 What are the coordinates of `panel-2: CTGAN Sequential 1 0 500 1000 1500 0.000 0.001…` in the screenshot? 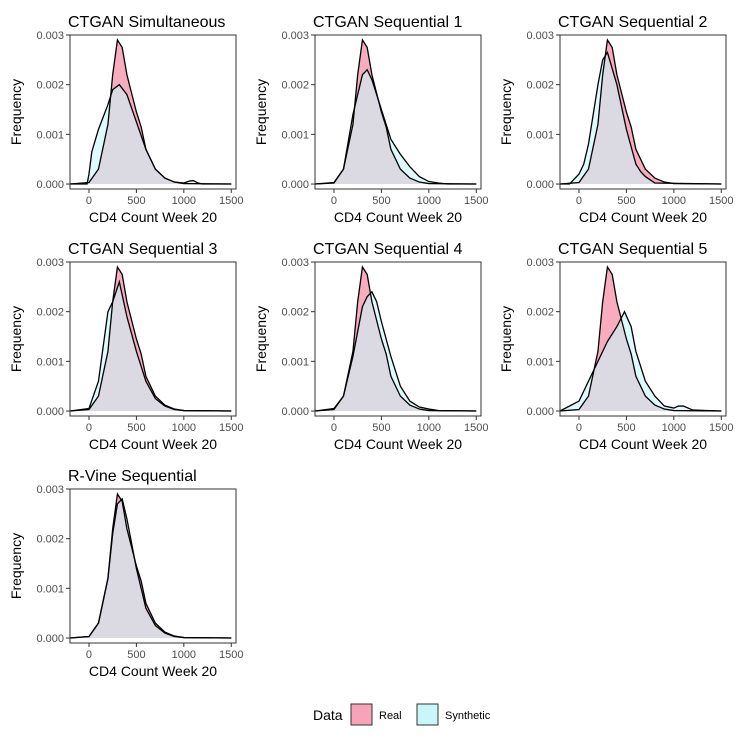 It's located at (370, 119).